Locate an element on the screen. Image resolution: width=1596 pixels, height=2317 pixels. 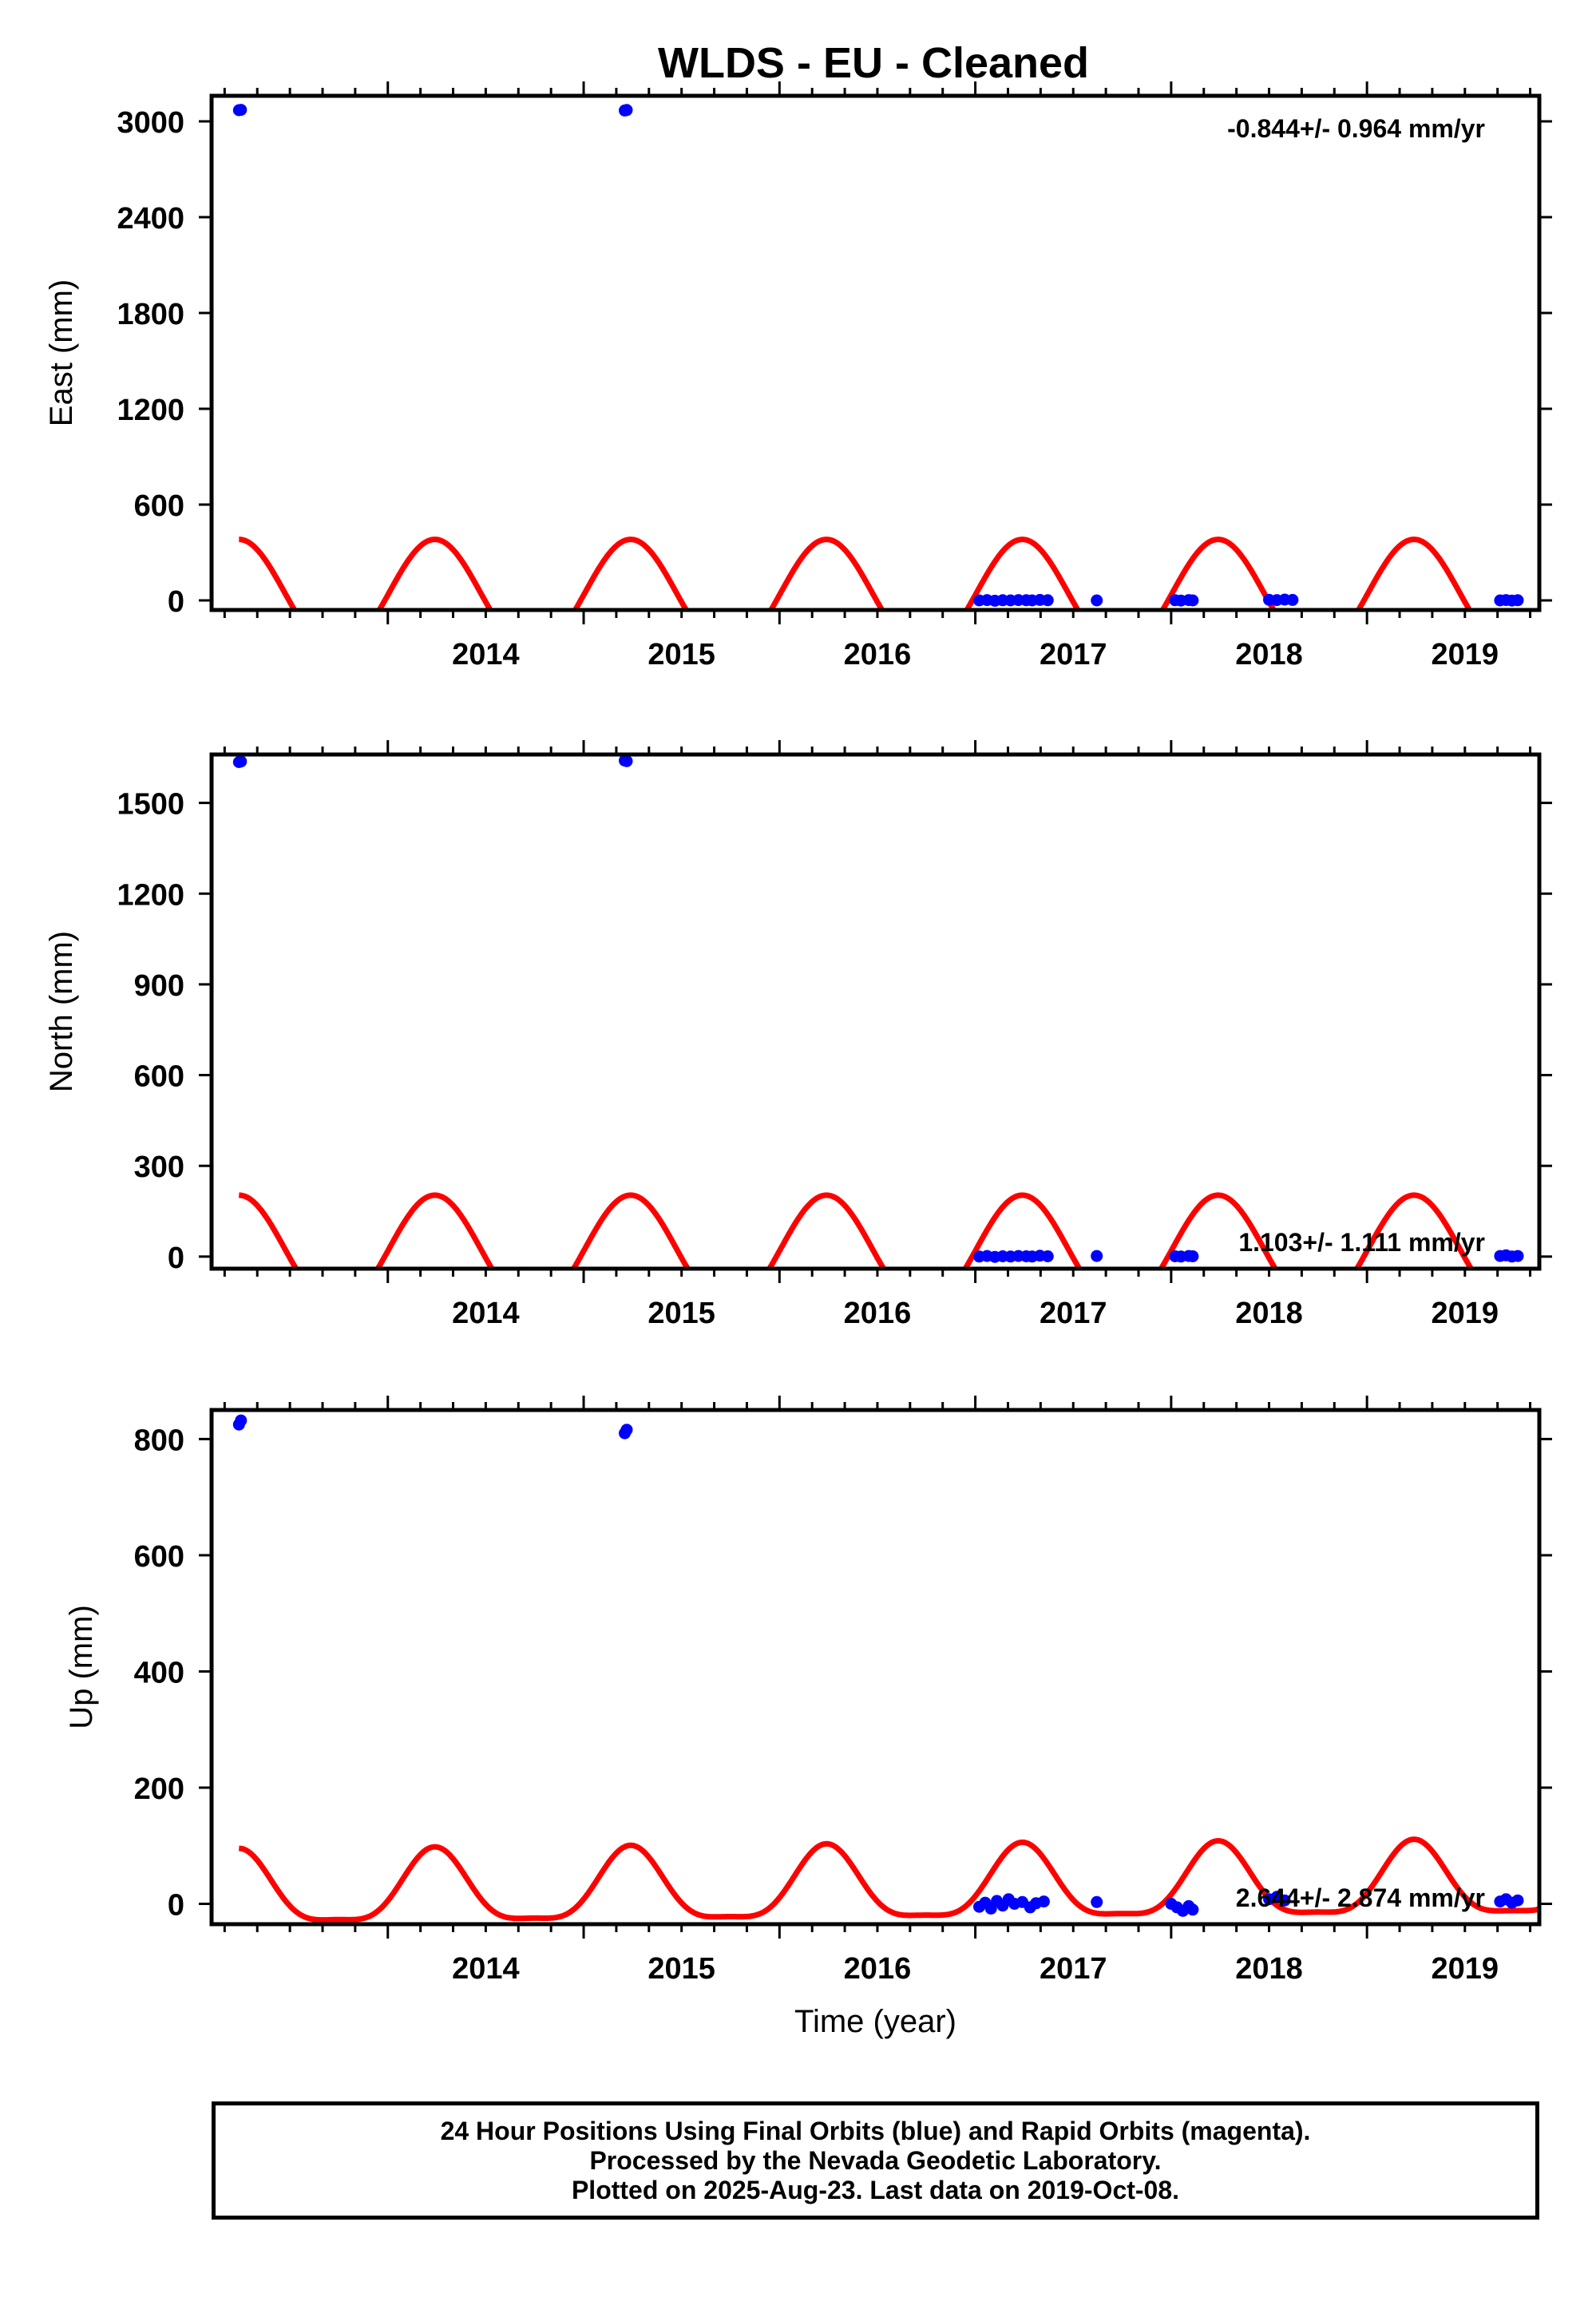
north-rate-annotation: 1.103+/- 1.111 mm/yr is located at coordinates (1361, 1242).